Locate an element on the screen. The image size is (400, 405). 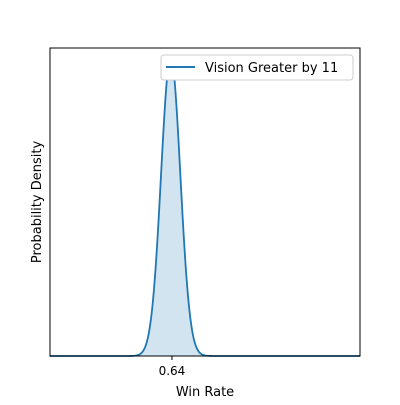
legend-label-vision-greater-by-11: Vision Greater by 11 is located at coordinates (271, 68).